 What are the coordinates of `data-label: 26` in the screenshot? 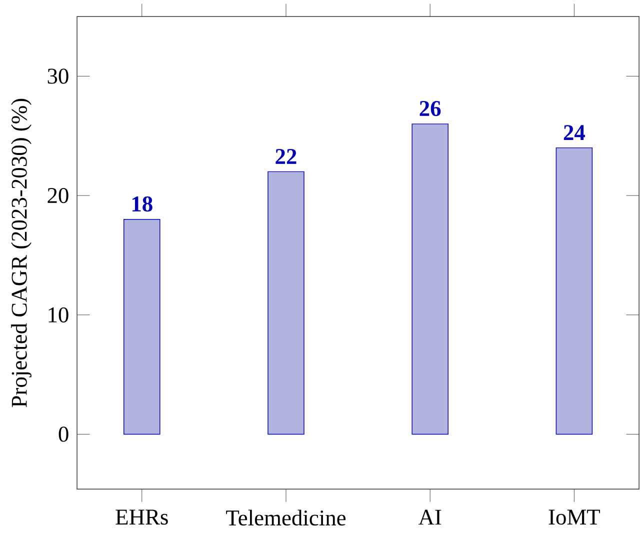 It's located at (430, 108).